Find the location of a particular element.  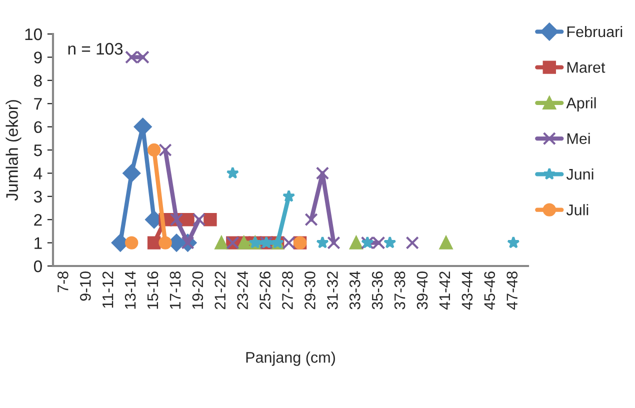

x-tick-label: 33-34 is located at coordinates (354, 290).